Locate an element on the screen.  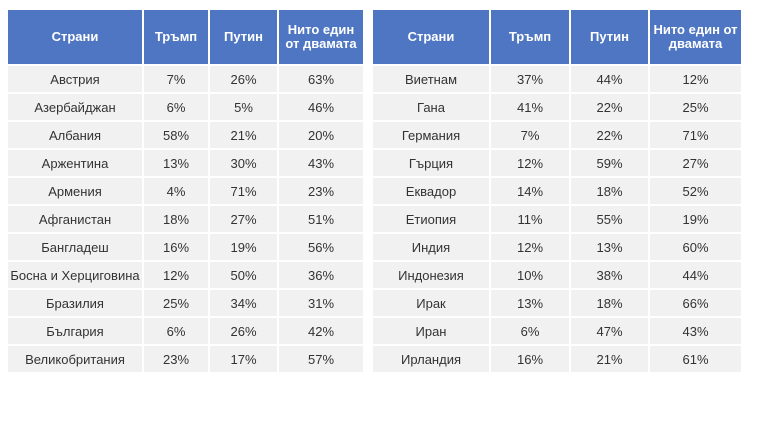
country-cell: Афганистан is located at coordinates (75, 219).